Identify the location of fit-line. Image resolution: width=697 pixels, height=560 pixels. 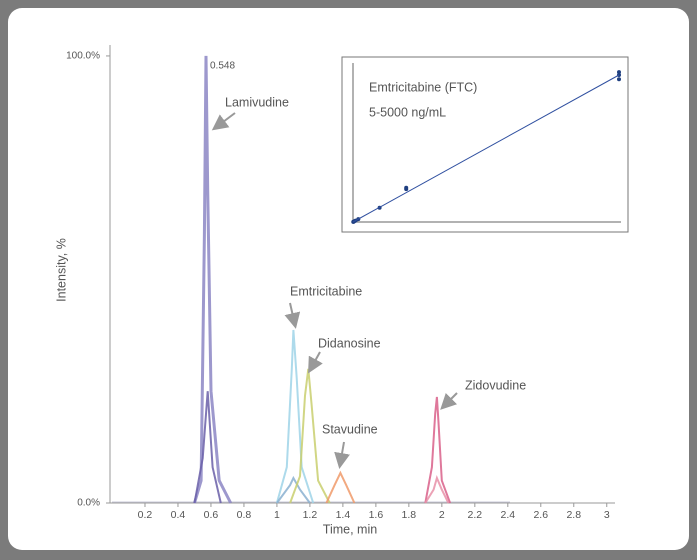
(486, 148).